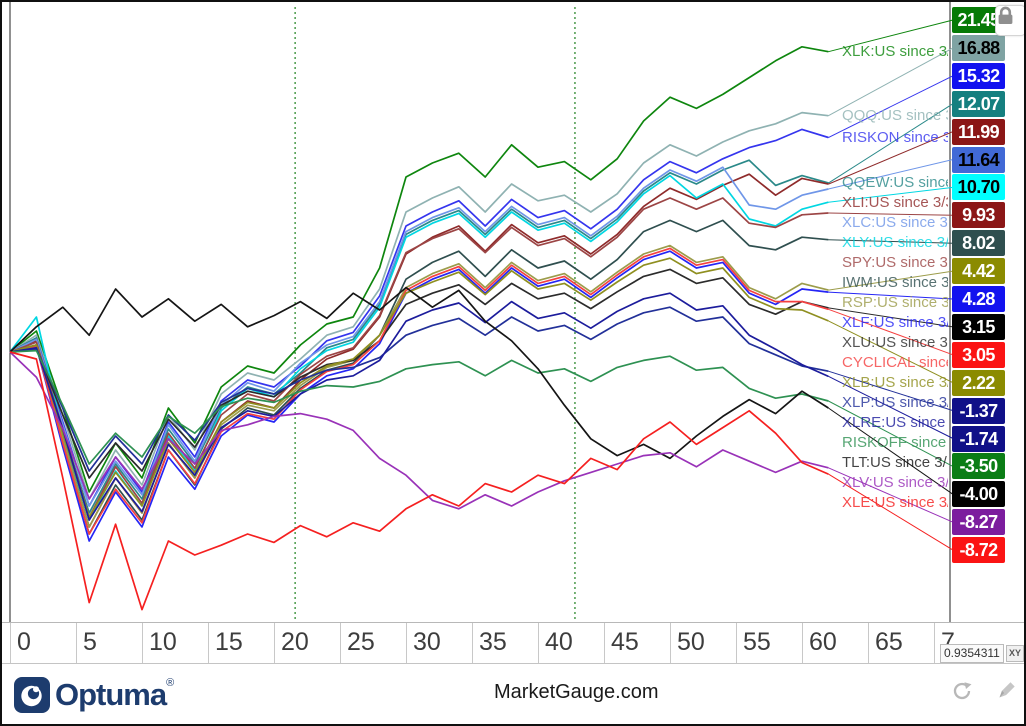 The image size is (1026, 726). I want to click on xy-scale-button: XY, so click(1015, 653).